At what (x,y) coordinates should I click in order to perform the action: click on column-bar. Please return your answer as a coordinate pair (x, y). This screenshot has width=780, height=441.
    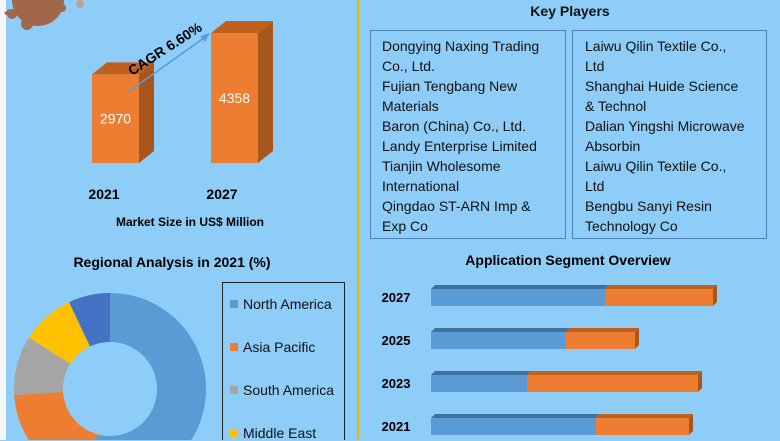
    Looking at the image, I should click on (234, 98).